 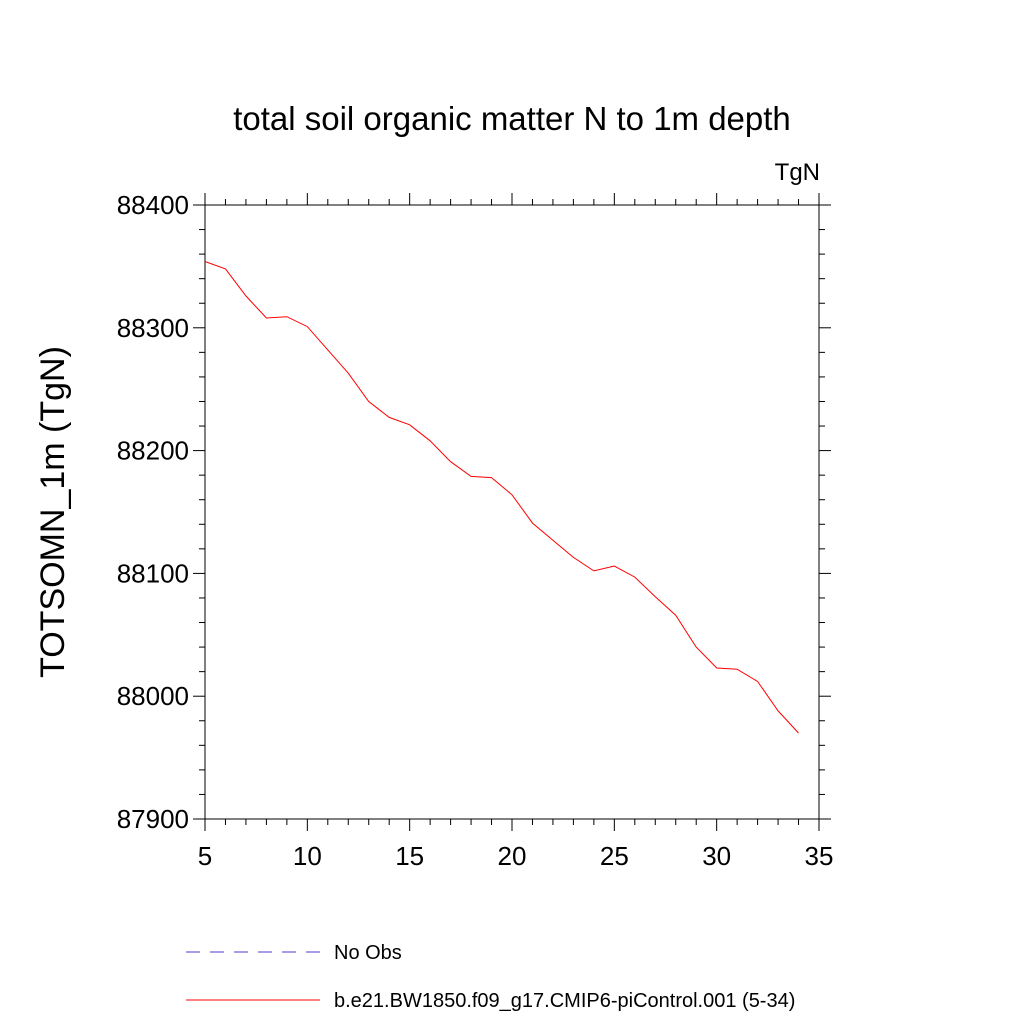 I want to click on x-tick-label: 10, so click(x=307, y=856).